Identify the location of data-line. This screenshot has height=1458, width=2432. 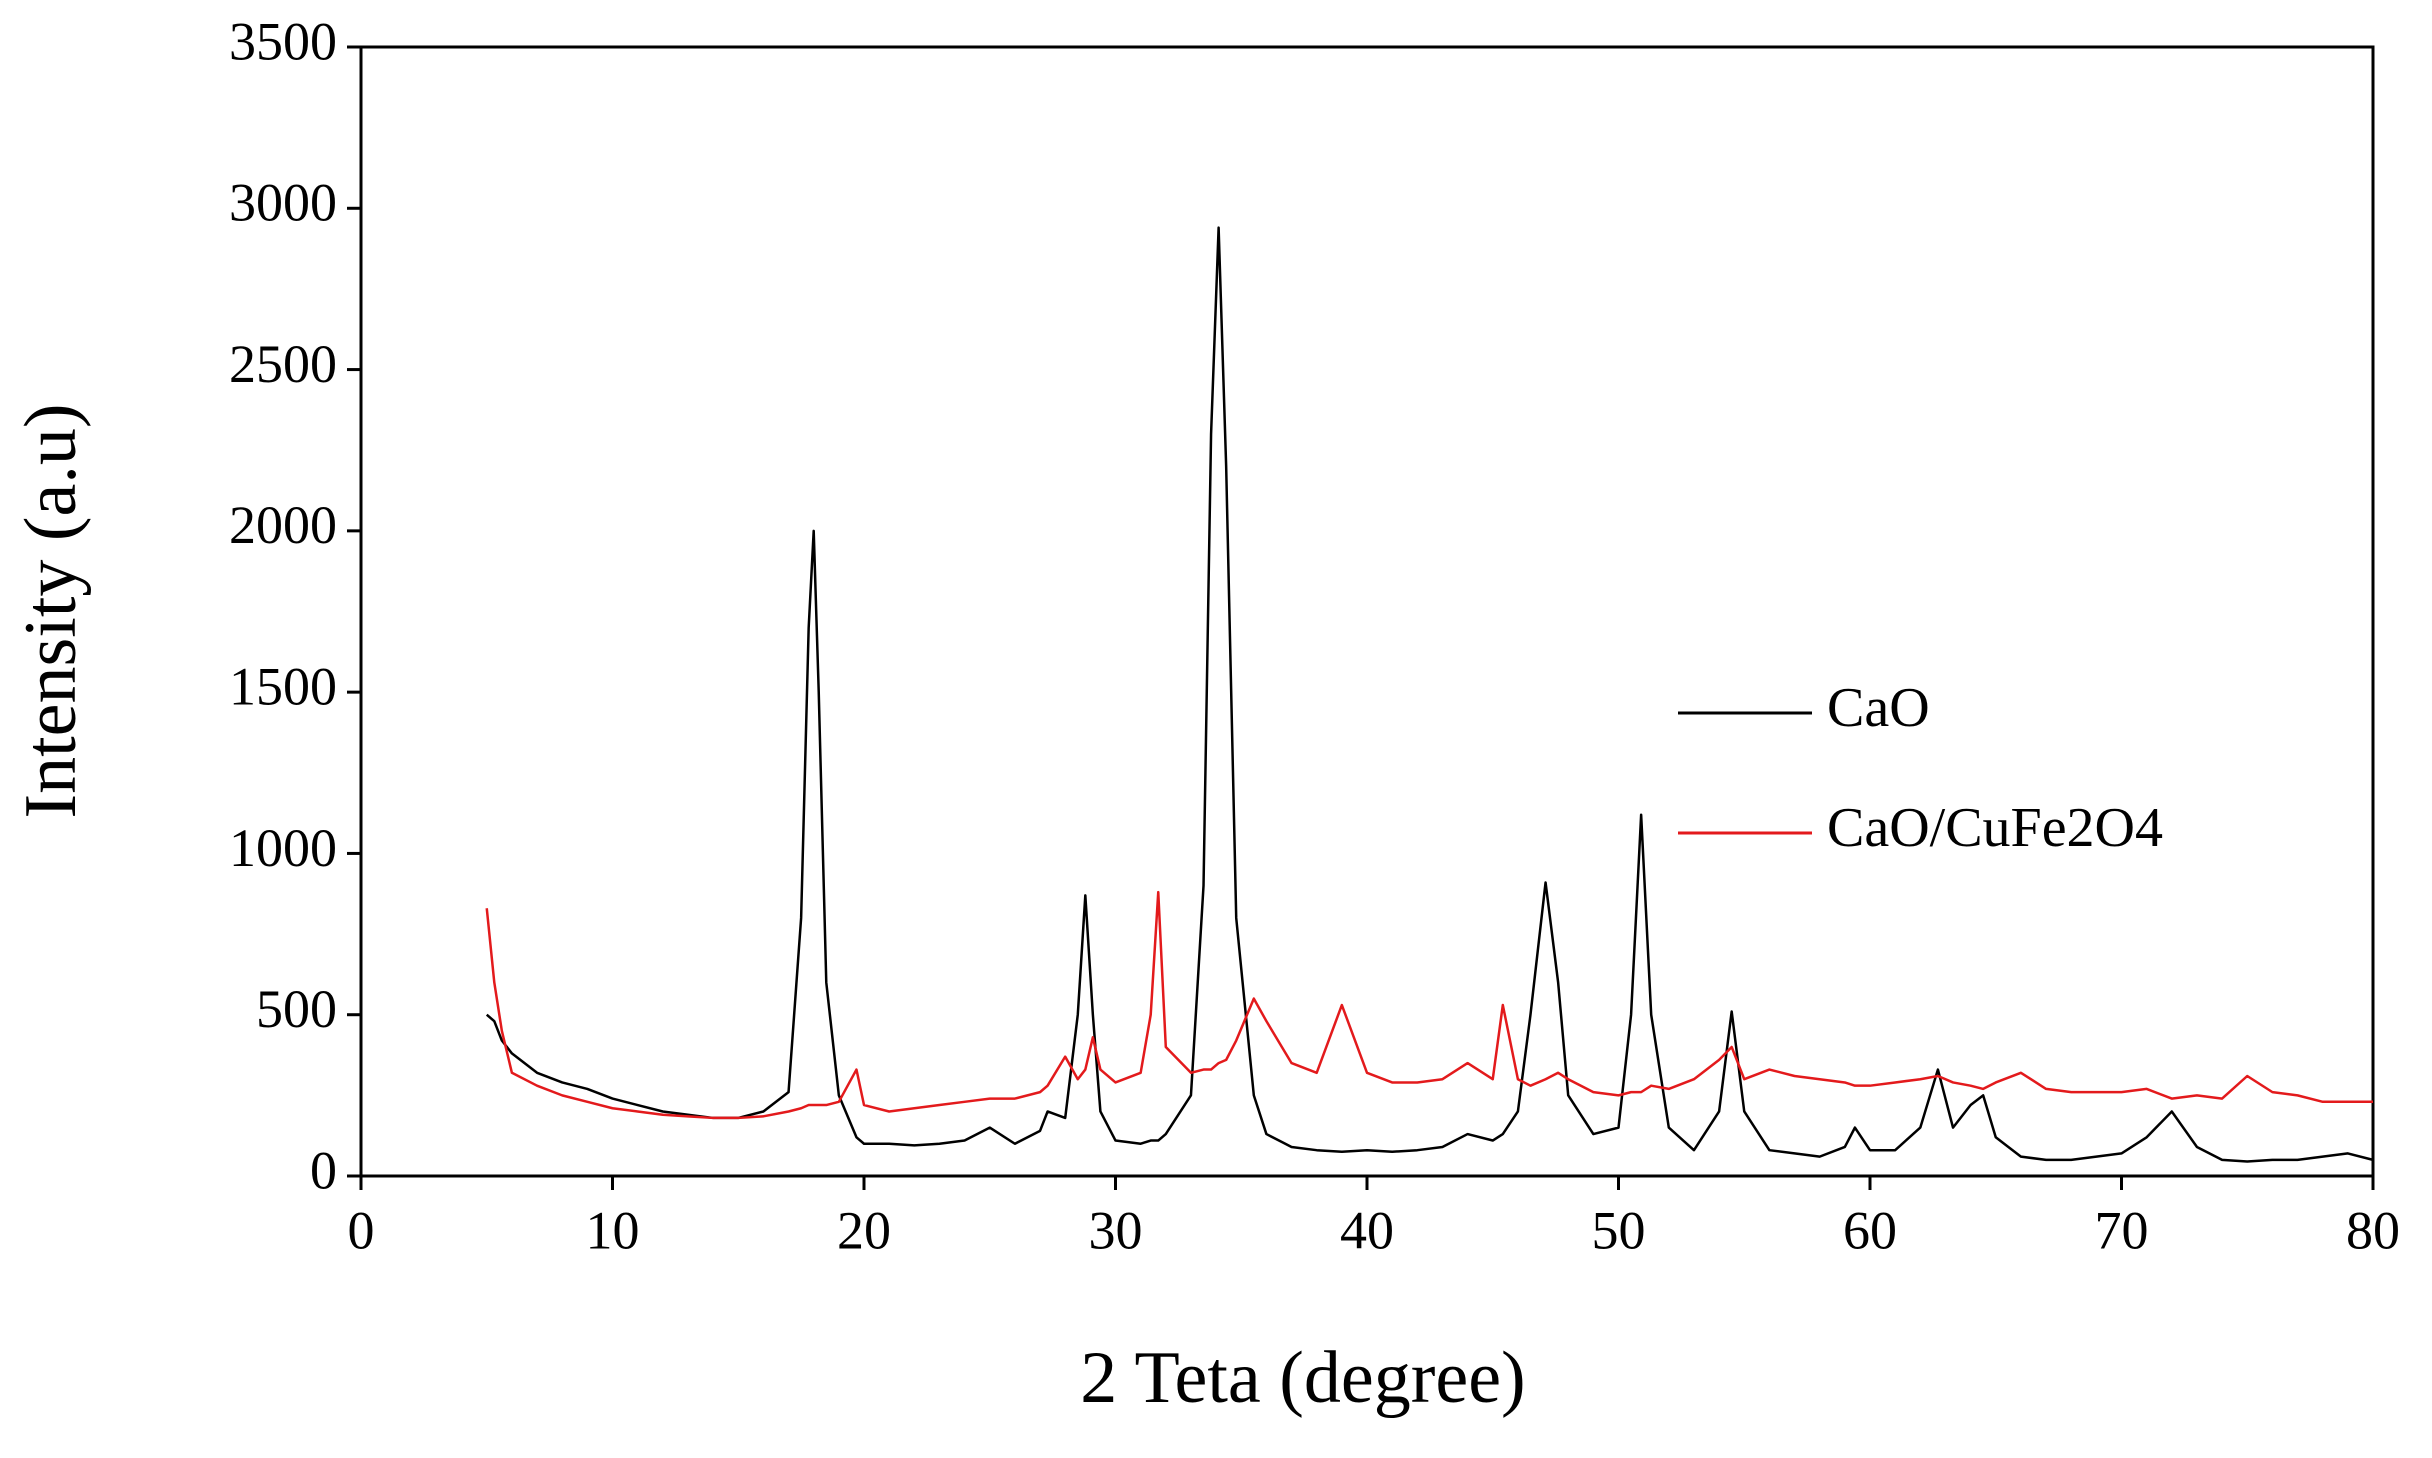
(1429, 1005).